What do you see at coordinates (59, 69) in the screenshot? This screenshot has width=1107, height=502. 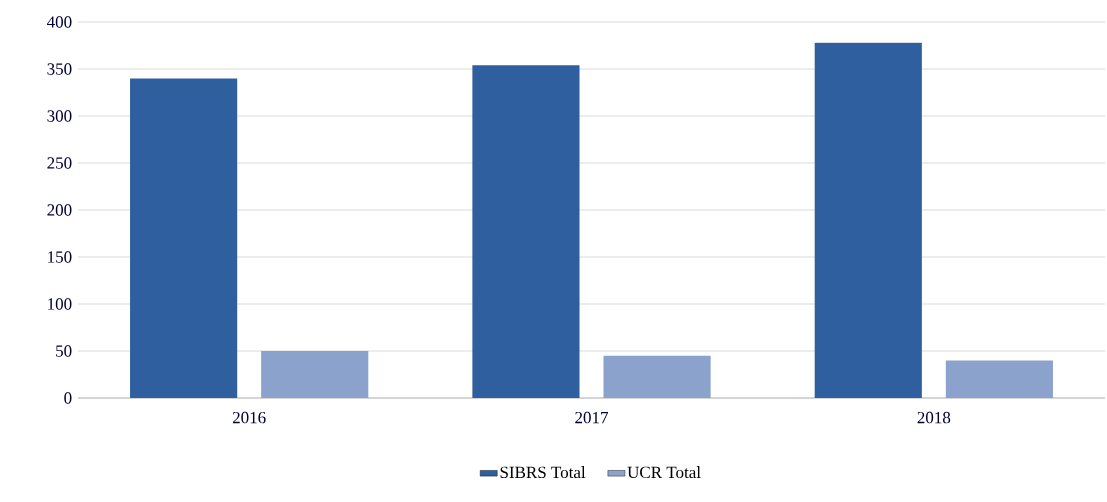 I see `y-tick-label: 350` at bounding box center [59, 69].